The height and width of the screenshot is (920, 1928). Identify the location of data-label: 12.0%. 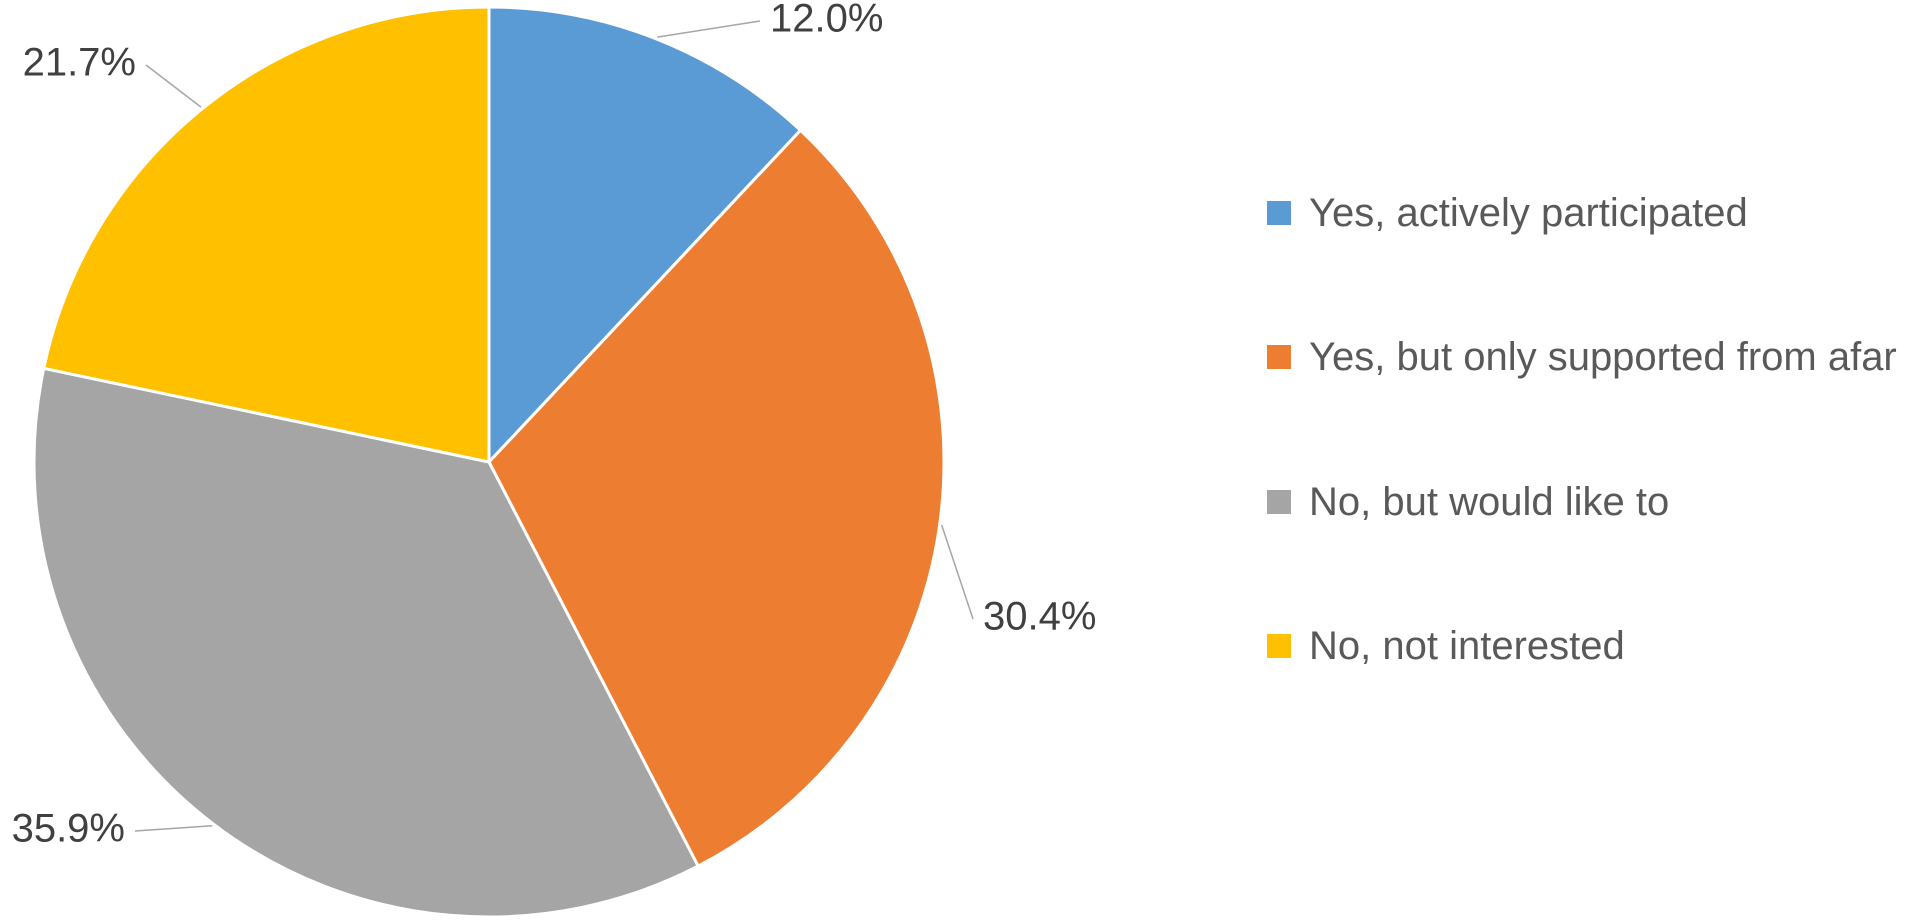
(826, 20).